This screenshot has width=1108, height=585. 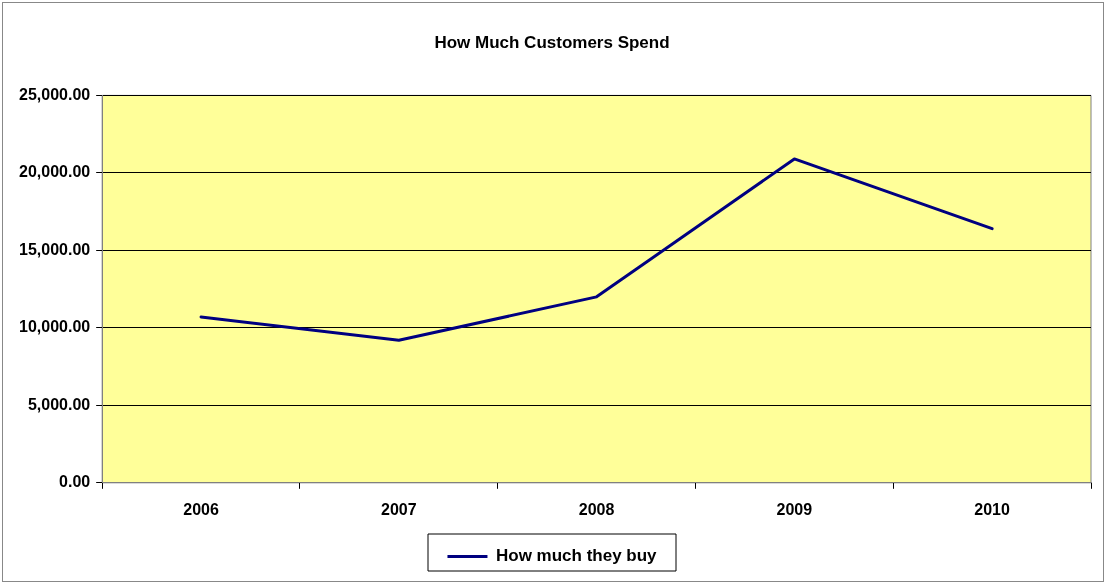 What do you see at coordinates (54, 327) in the screenshot?
I see `y-tick-label: 10,000.00` at bounding box center [54, 327].